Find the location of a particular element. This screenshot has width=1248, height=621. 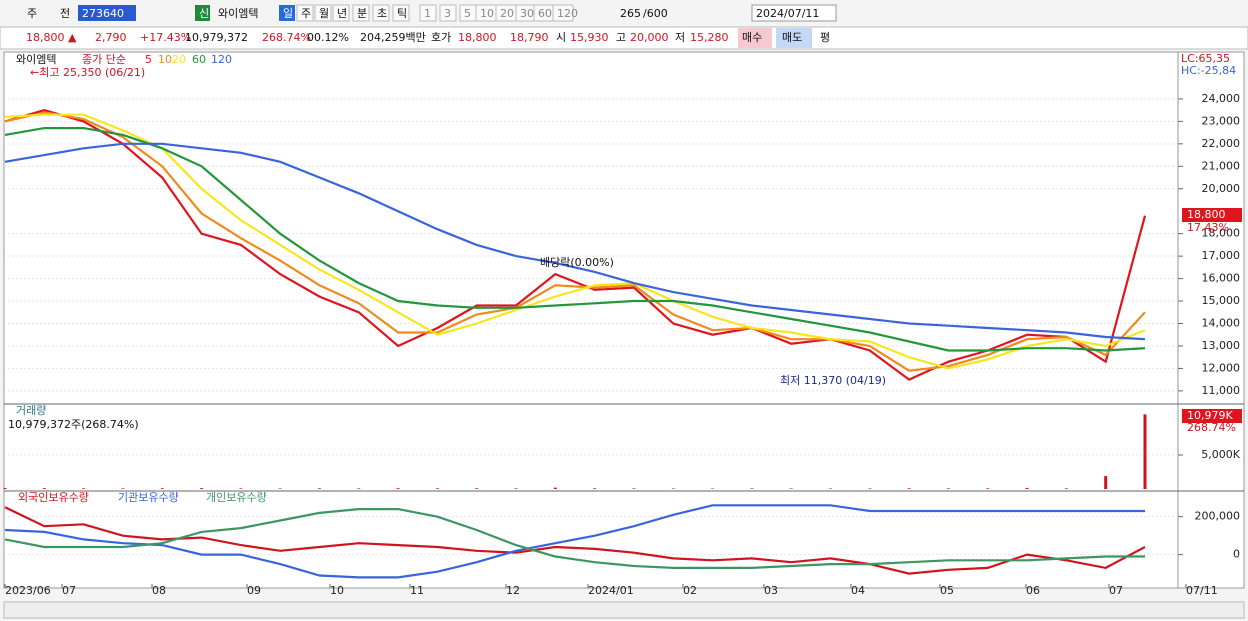

toolbar-text: 월 is located at coordinates (324, 13).